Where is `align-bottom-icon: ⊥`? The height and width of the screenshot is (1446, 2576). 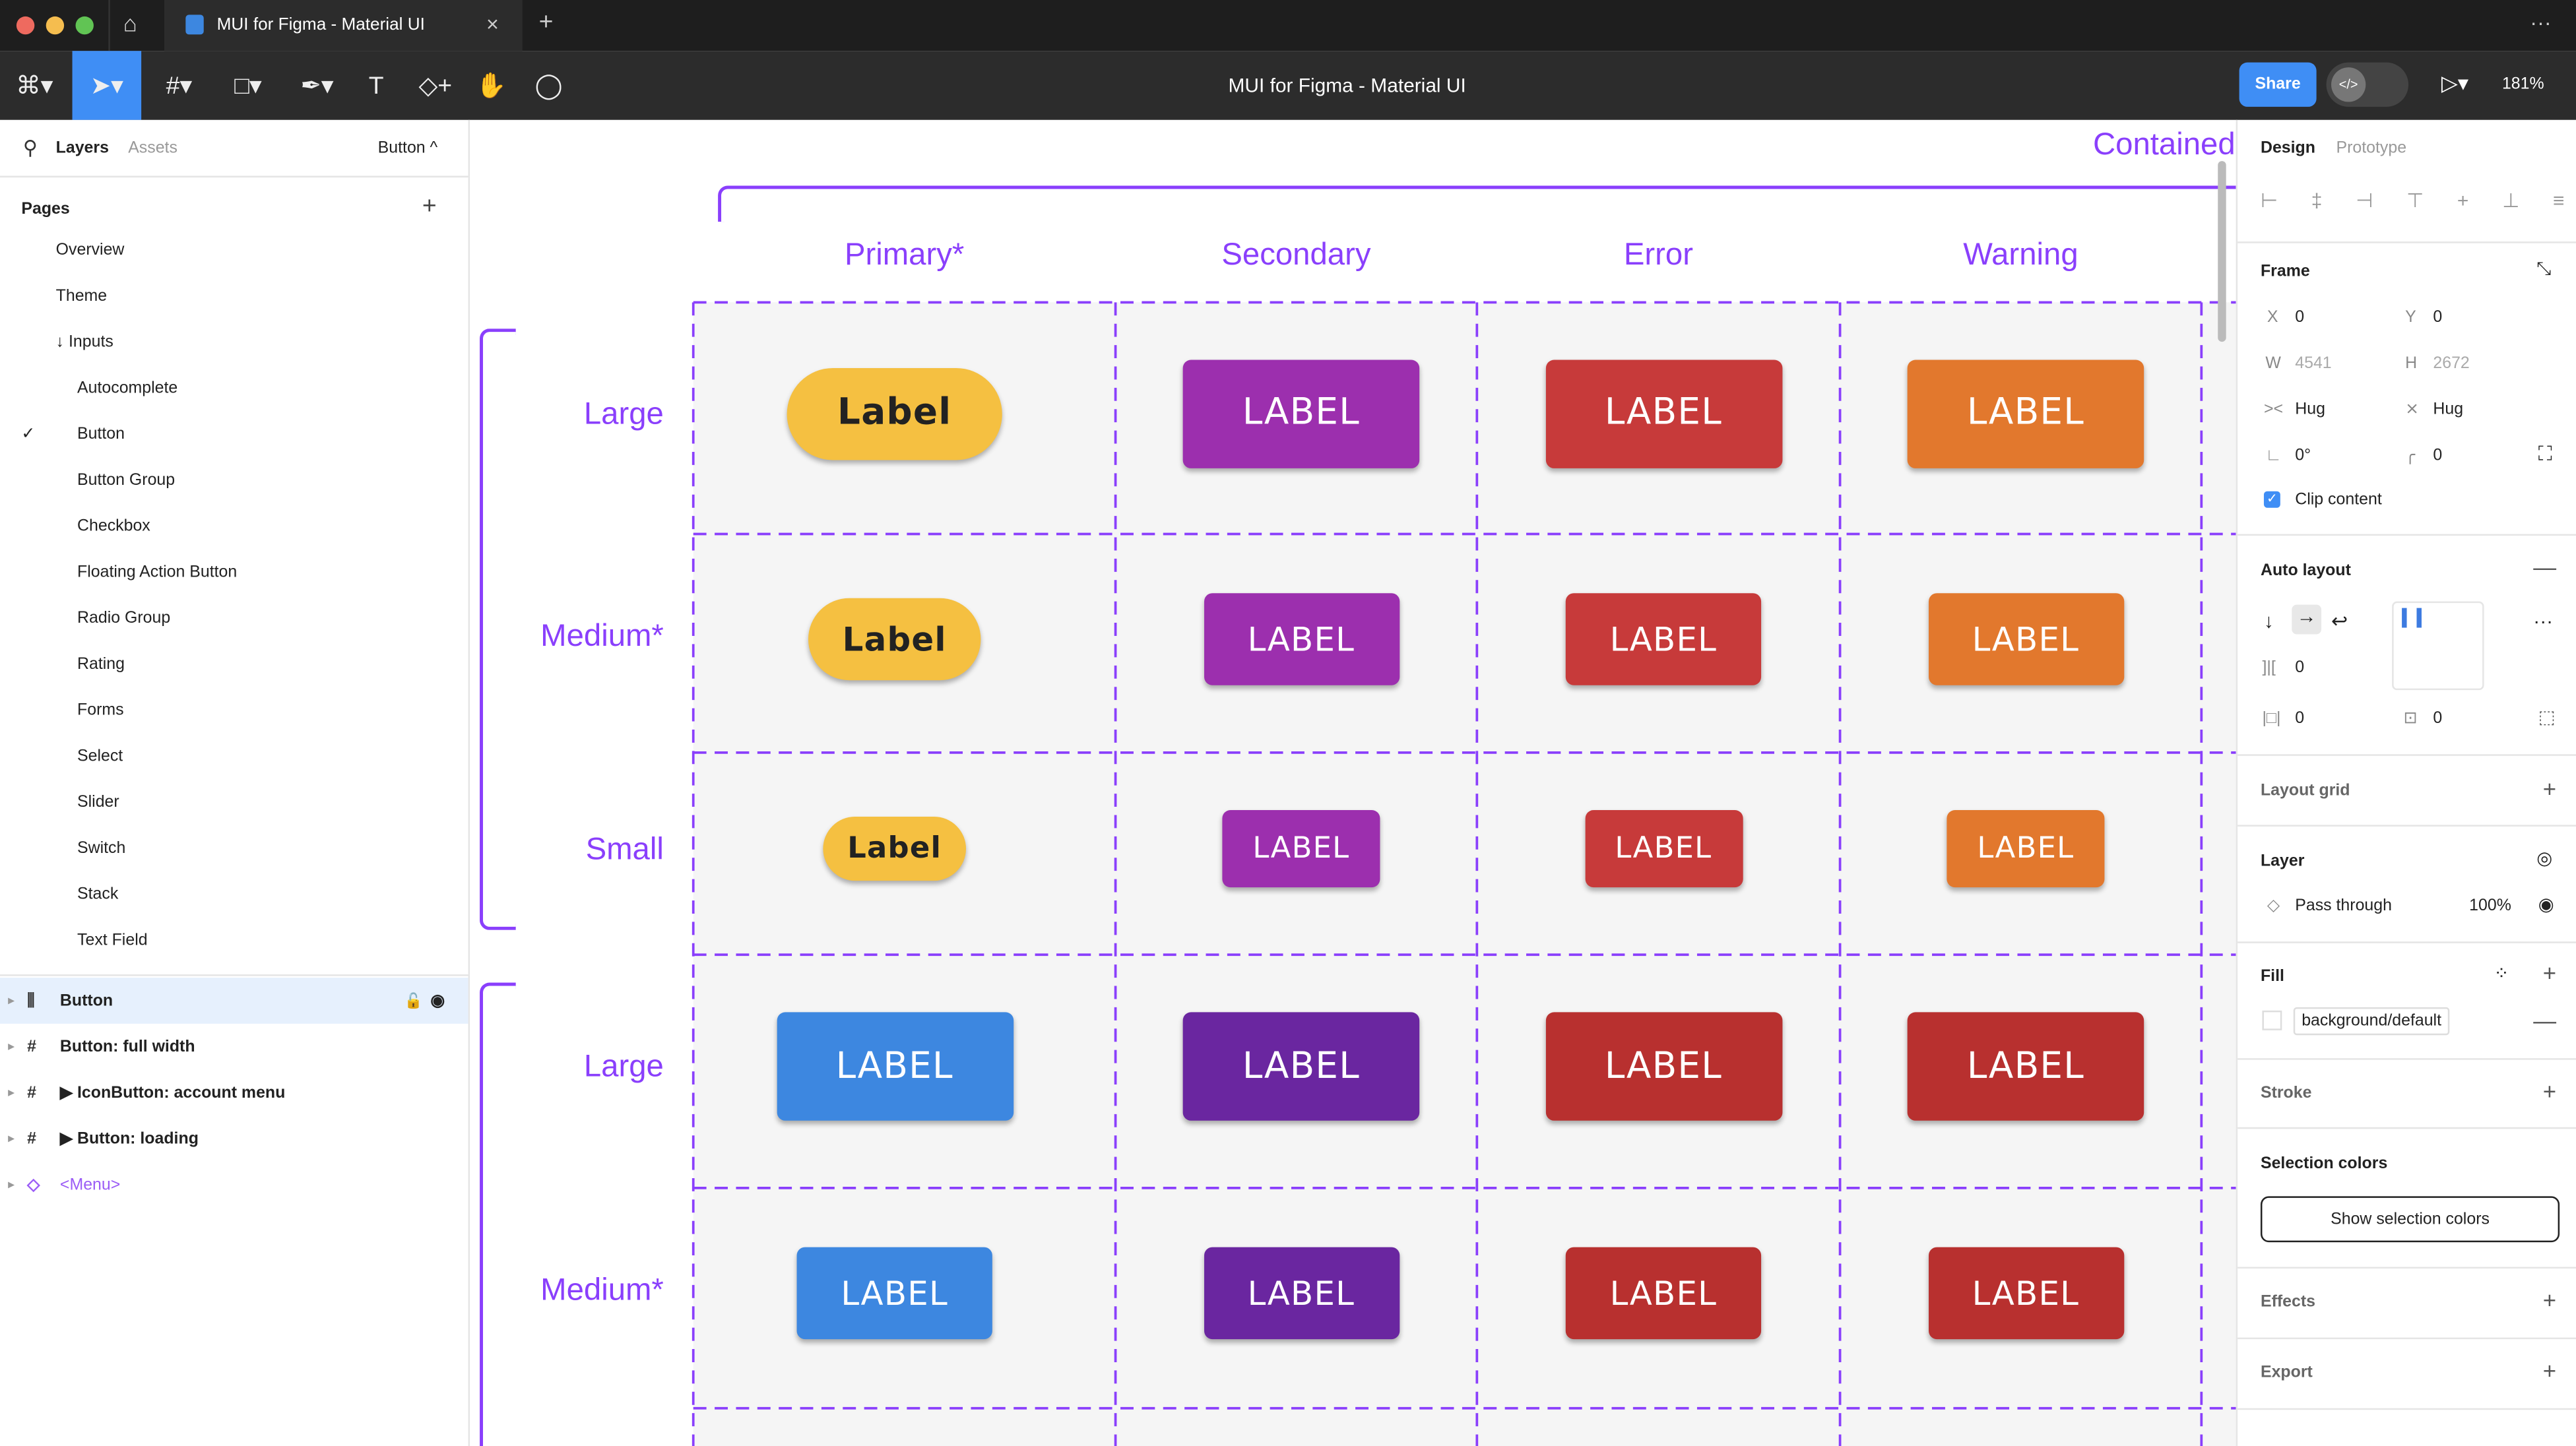 align-bottom-icon: ⊥ is located at coordinates (2511, 200).